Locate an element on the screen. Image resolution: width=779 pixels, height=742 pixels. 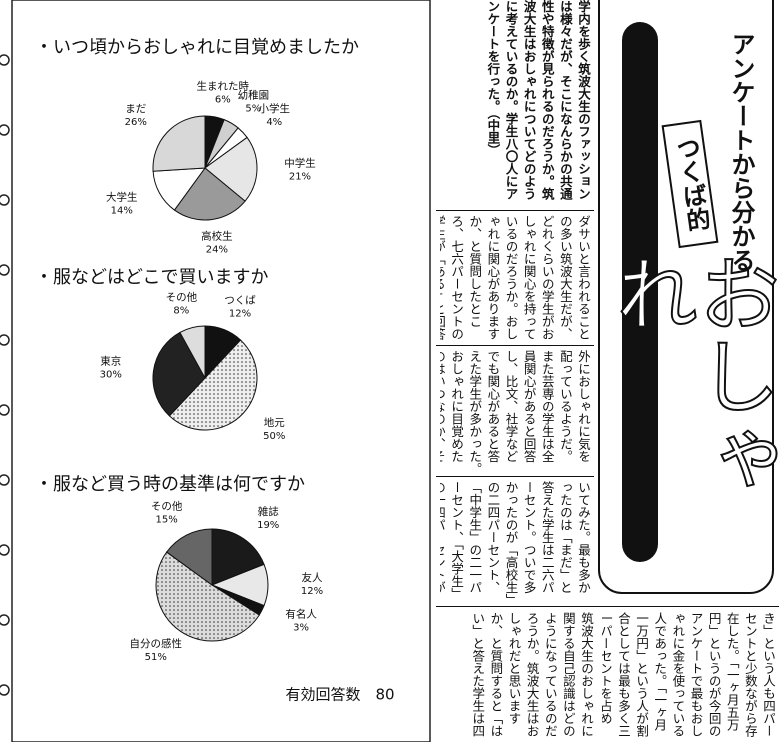
chart-title: ・服などはどこで買いますか is located at coordinates (151, 277).